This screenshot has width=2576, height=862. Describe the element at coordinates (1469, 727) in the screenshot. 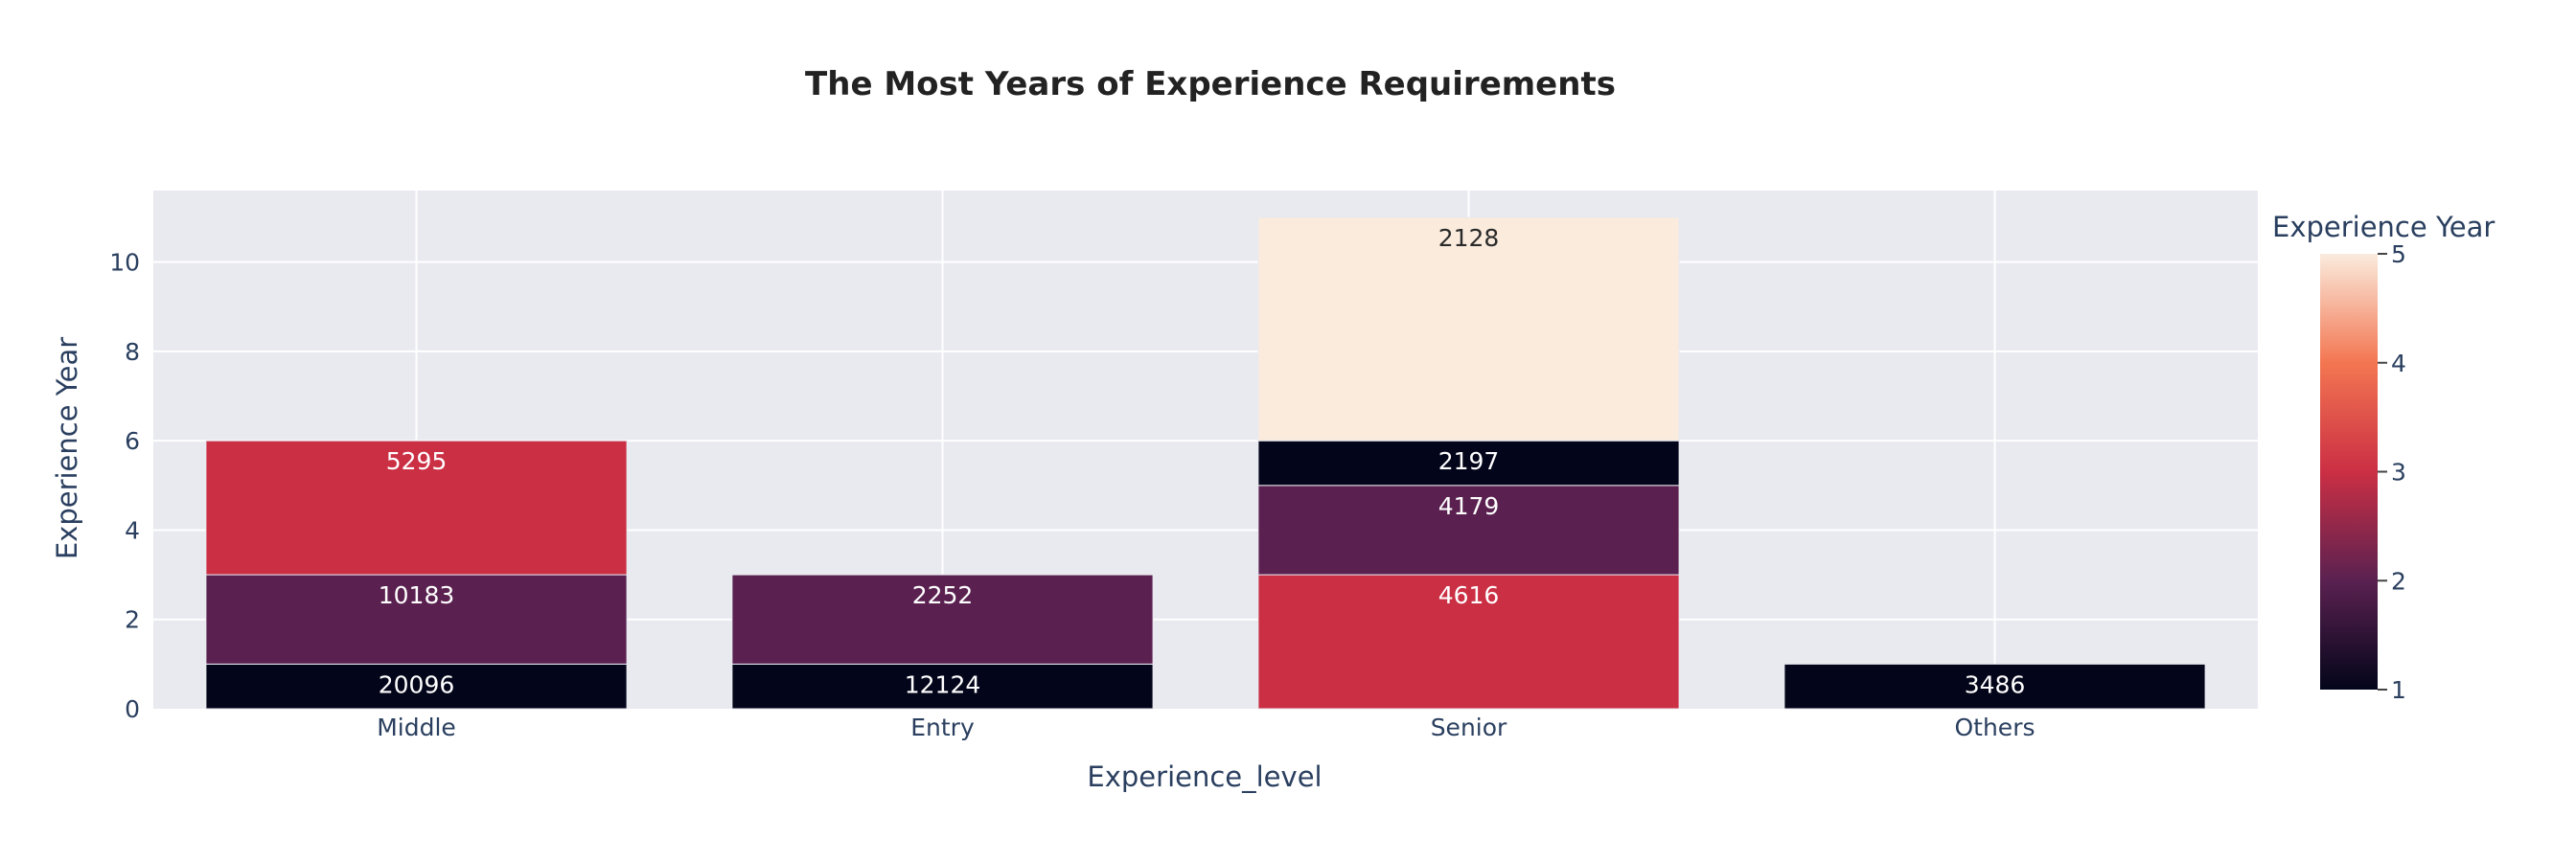

I see `x-tick-label: Senior` at that location.